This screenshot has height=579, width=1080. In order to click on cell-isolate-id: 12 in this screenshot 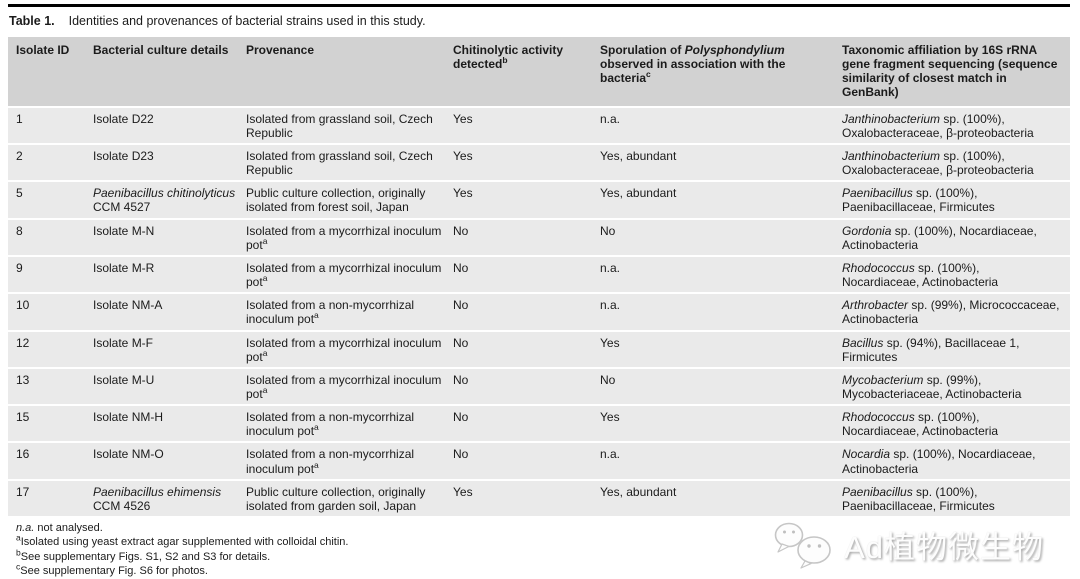, I will do `click(50, 349)`.